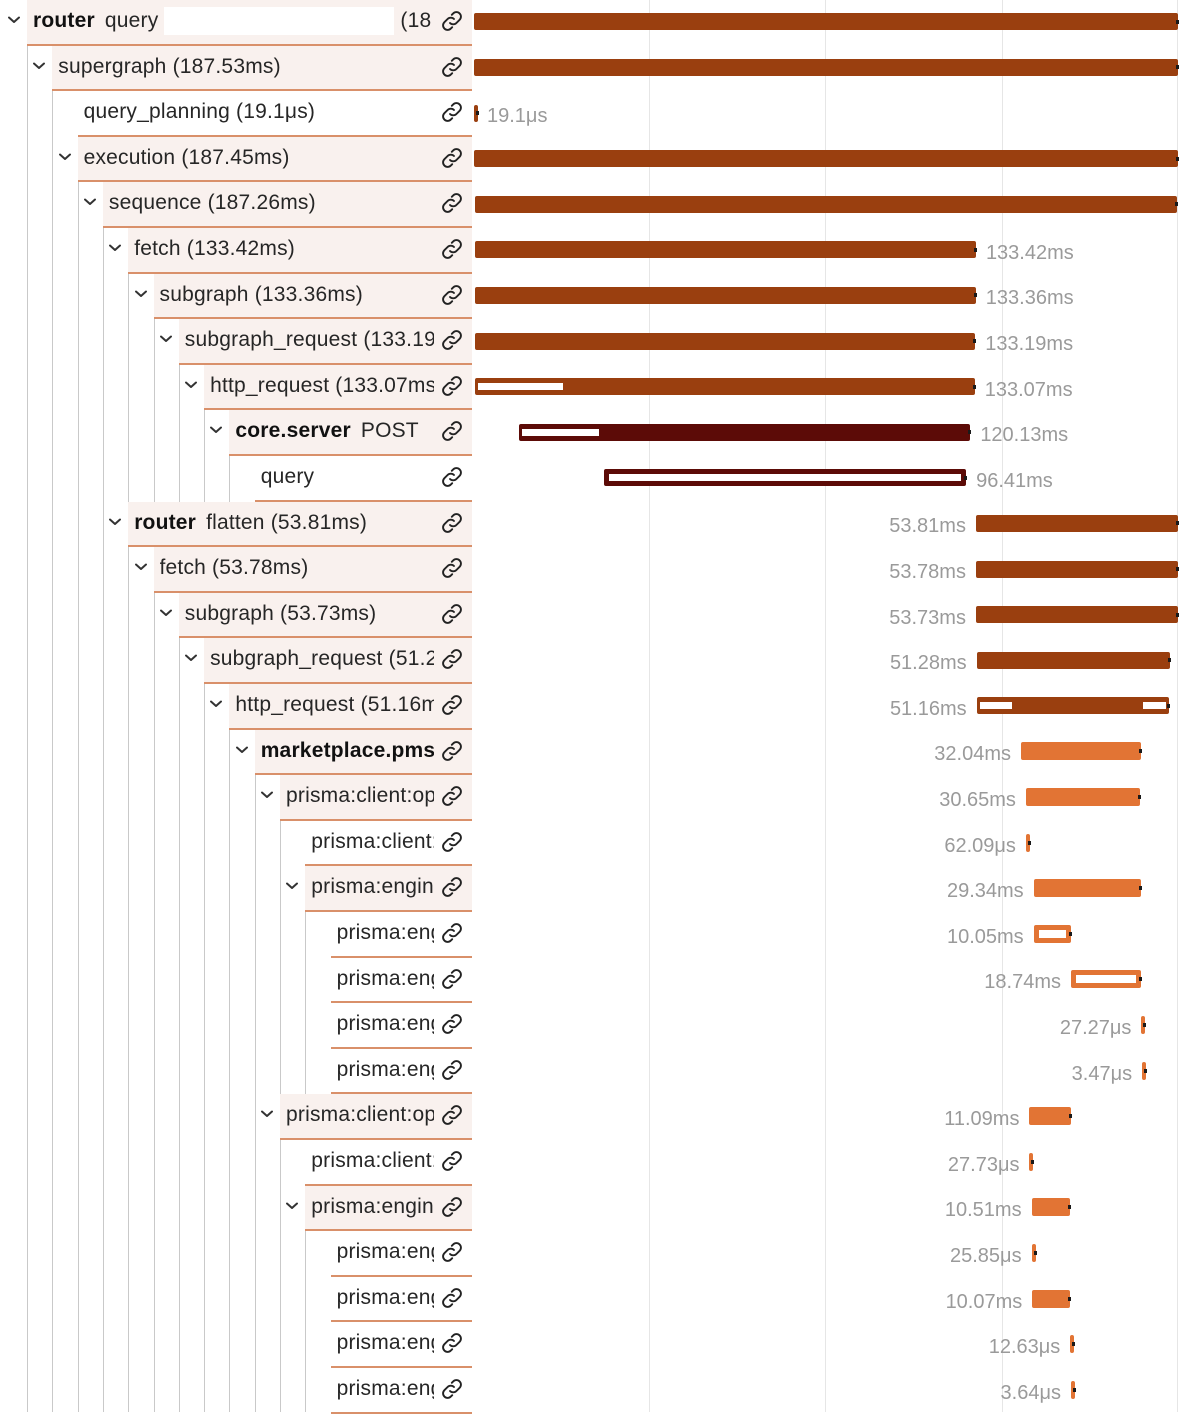 The image size is (1188, 1414). What do you see at coordinates (350, 433) in the screenshot?
I see `span-row: core.server POST` at bounding box center [350, 433].